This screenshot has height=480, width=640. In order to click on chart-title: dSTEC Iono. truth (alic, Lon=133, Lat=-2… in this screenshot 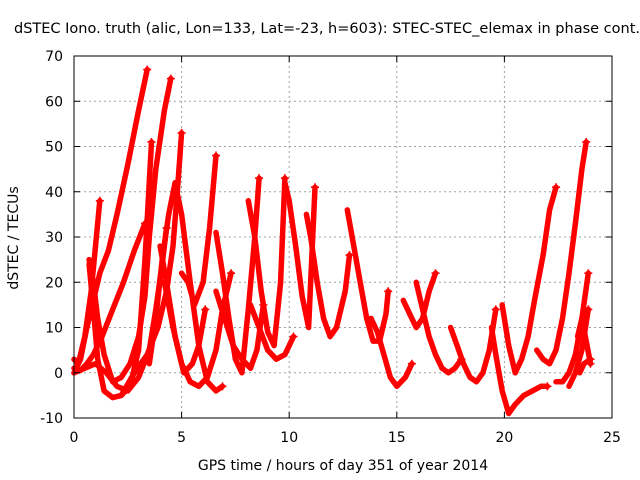, I will do `click(327, 29)`.